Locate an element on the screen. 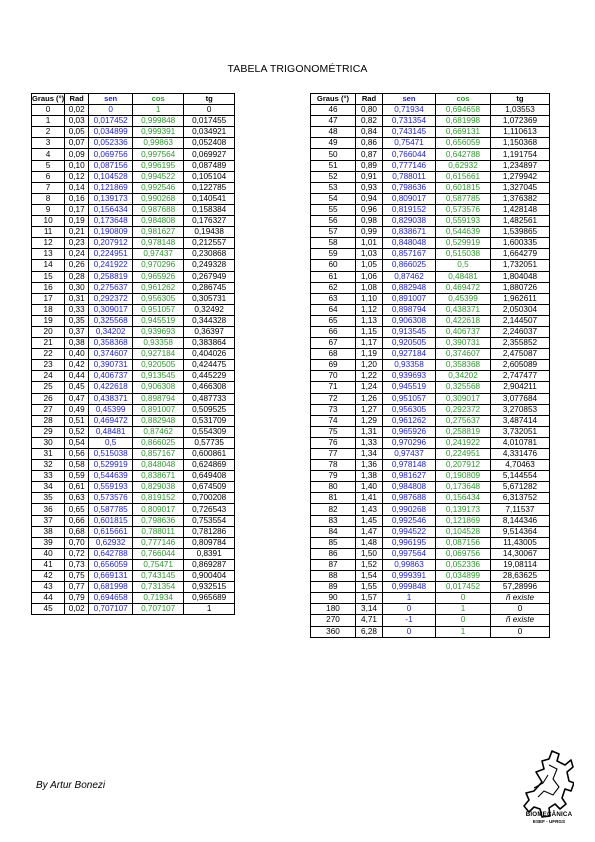 The height and width of the screenshot is (842, 595). cell-graus: 40 is located at coordinates (48, 553).